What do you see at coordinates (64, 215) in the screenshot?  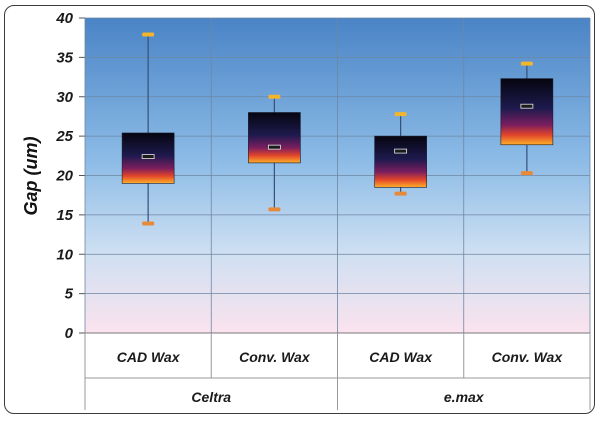 I see `y-tick-label: 15` at bounding box center [64, 215].